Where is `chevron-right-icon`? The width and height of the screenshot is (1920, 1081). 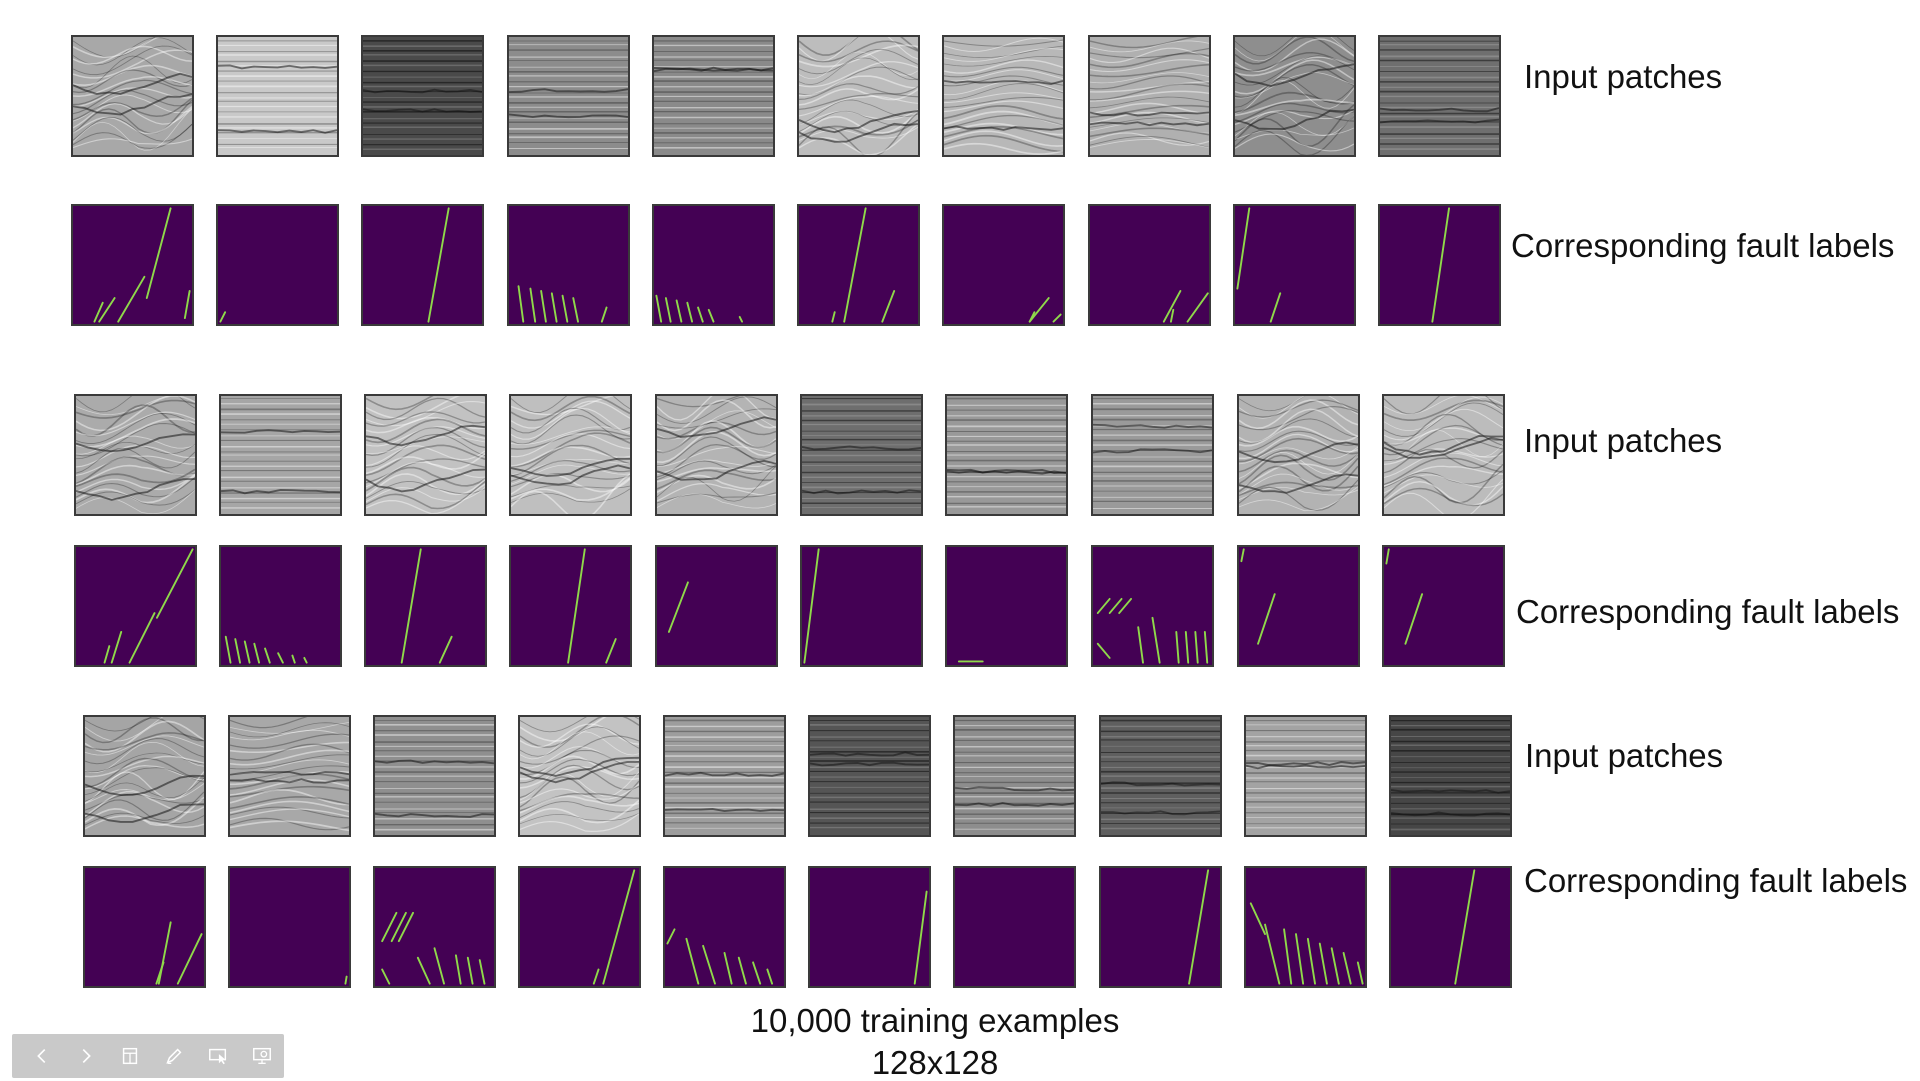 chevron-right-icon is located at coordinates (86, 1056).